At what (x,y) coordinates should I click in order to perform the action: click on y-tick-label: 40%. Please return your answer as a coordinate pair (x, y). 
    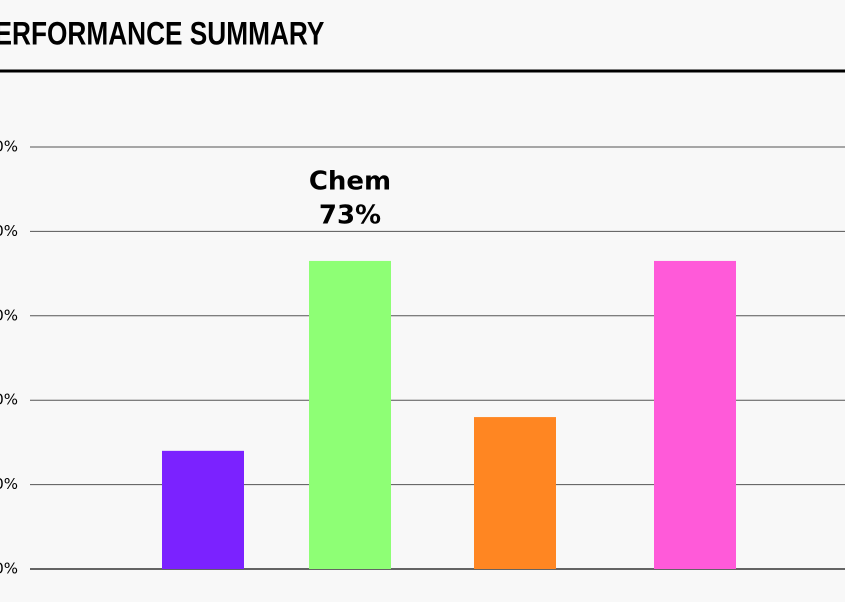
    Looking at the image, I should click on (9, 400).